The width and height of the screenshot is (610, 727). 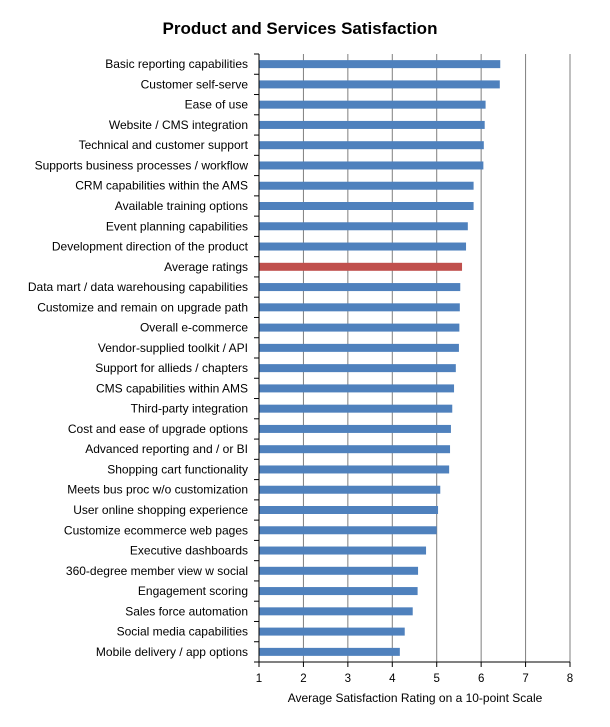 What do you see at coordinates (570, 679) in the screenshot?
I see `x-tick-label-8: 8` at bounding box center [570, 679].